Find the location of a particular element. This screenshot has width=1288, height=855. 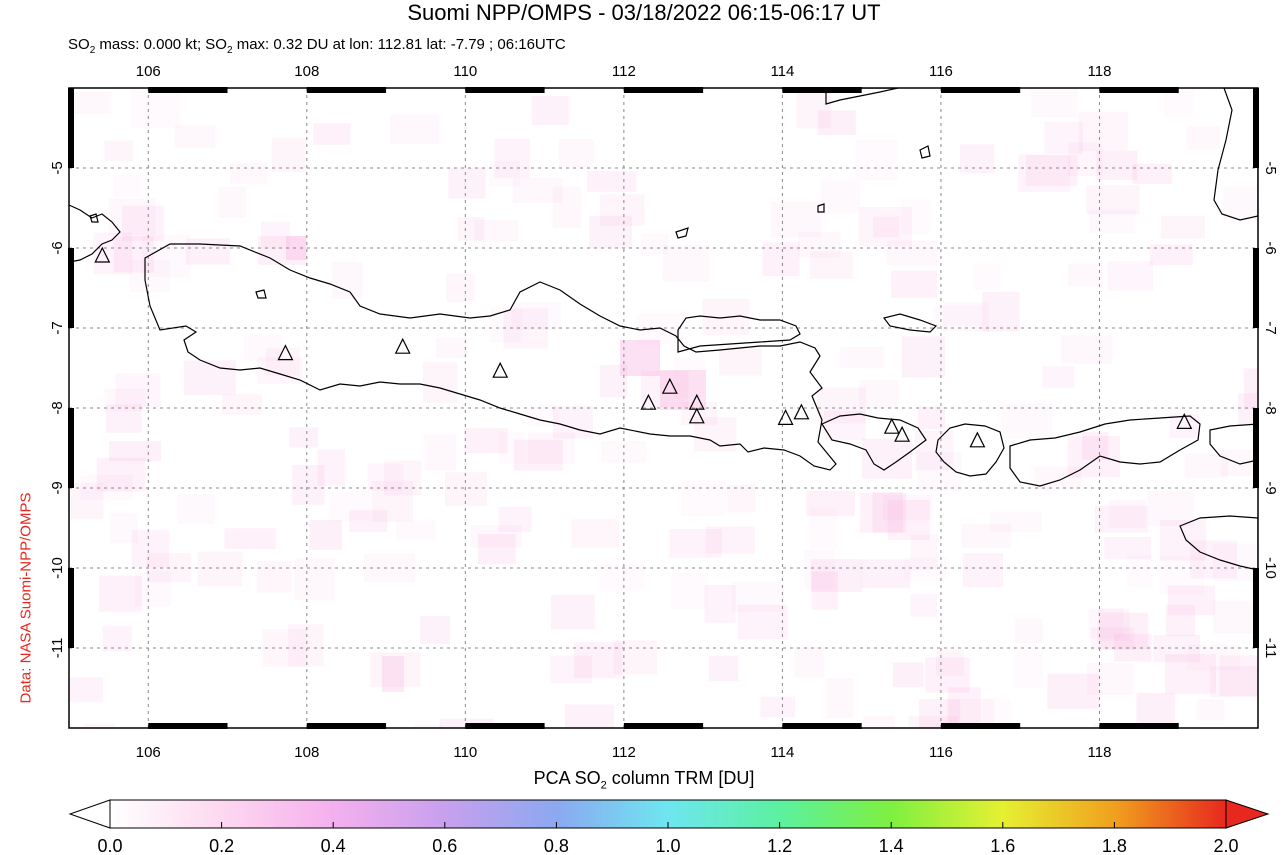

lat-tick-left: -10 is located at coordinates (57, 568).